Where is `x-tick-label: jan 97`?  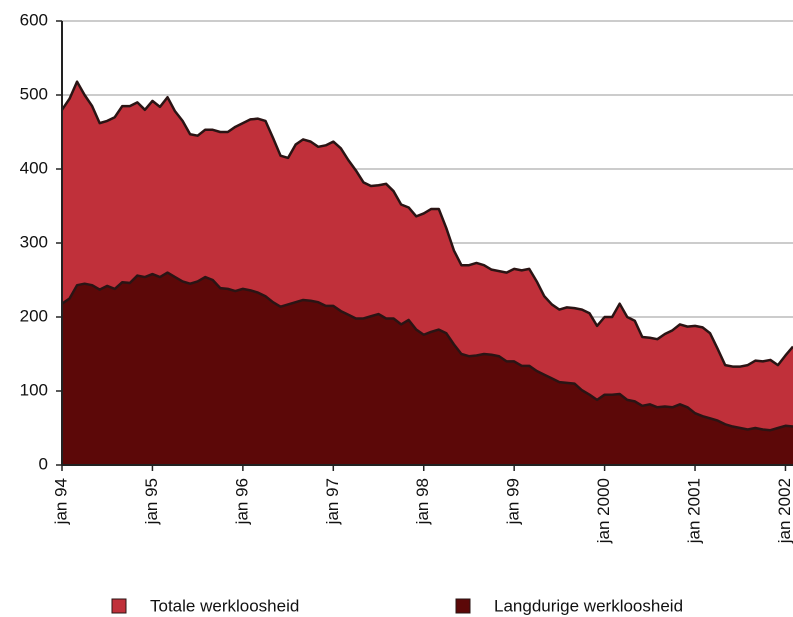 x-tick-label: jan 97 is located at coordinates (332, 501).